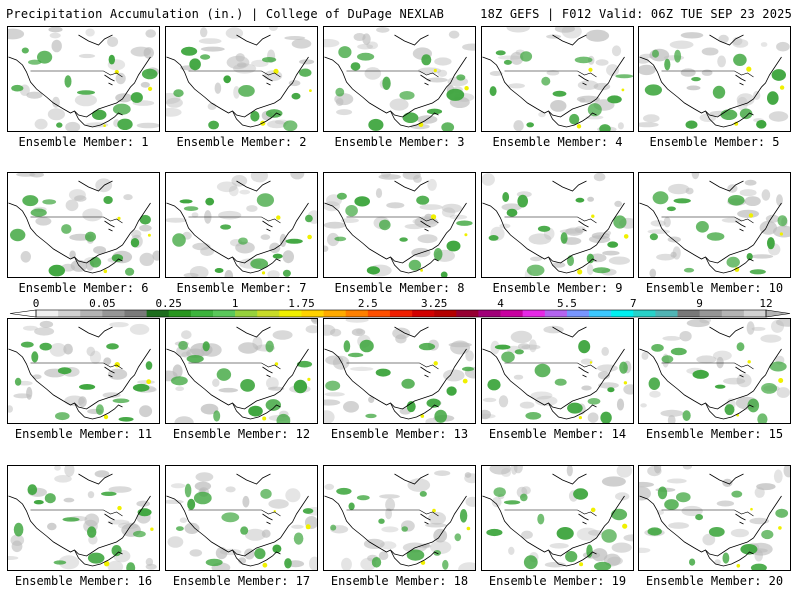 The image size is (800, 600). I want to click on colorbar-tick-label: 3.25, so click(434, 303).